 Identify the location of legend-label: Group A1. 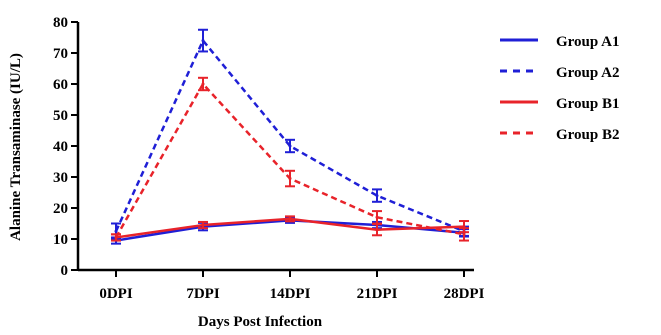
(588, 42).